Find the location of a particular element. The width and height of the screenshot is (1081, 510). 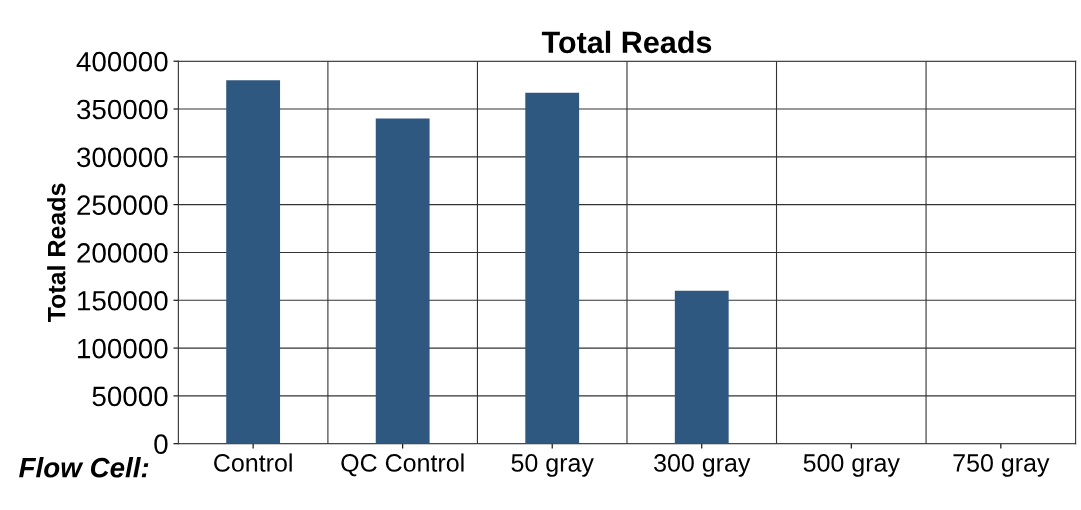

y-tick-label: 150000 is located at coordinates (123, 300).